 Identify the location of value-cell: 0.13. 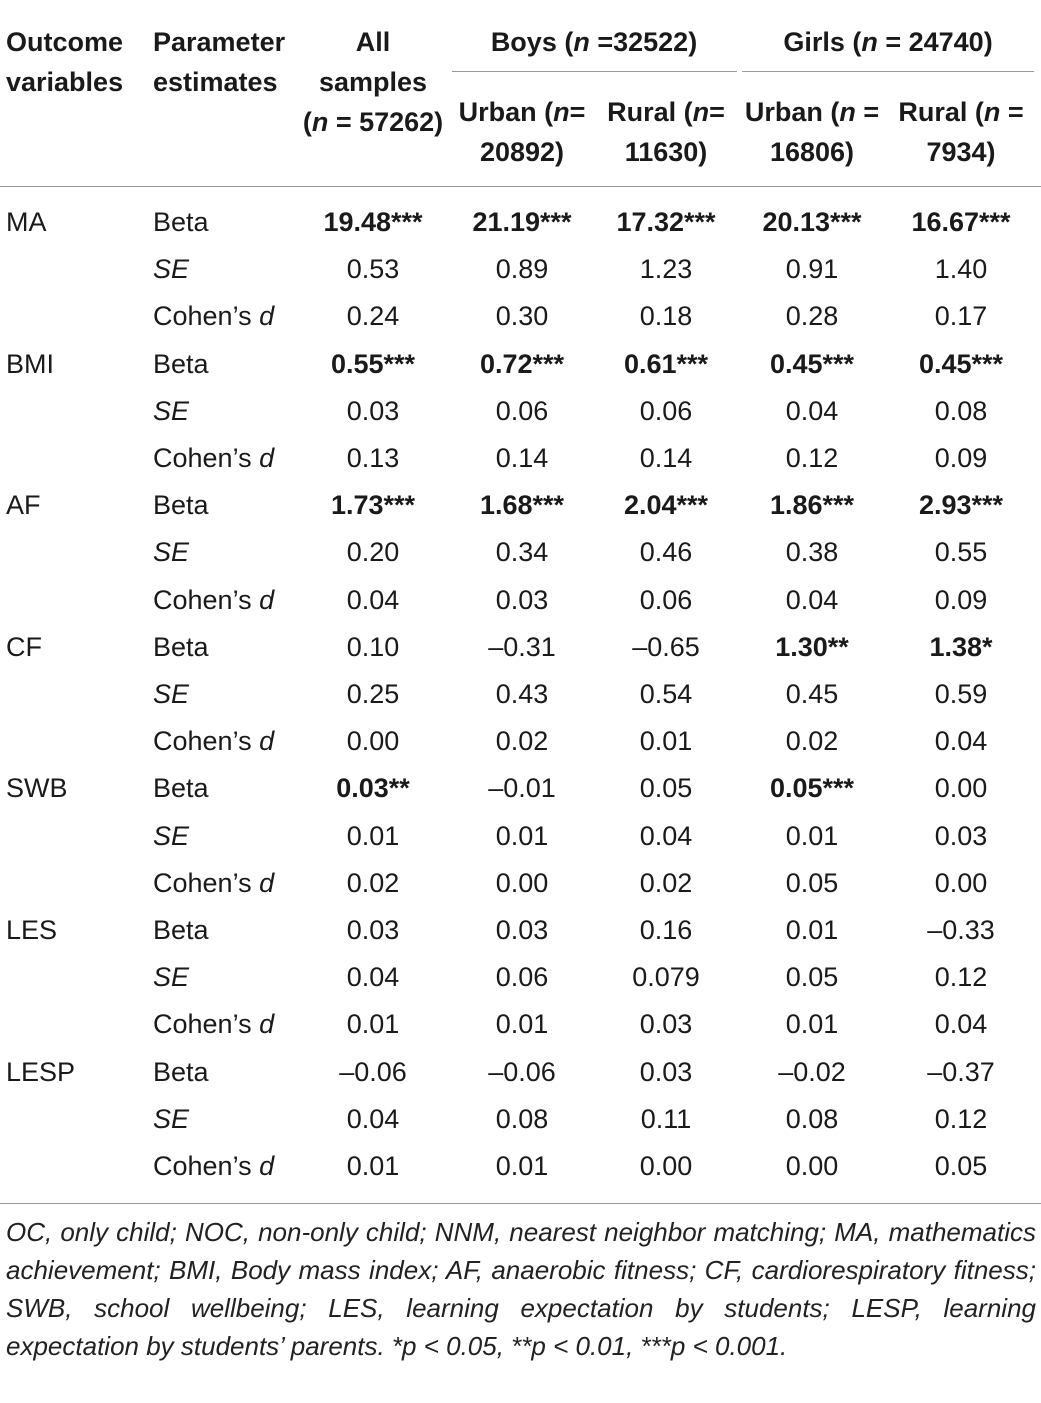
(373, 458).